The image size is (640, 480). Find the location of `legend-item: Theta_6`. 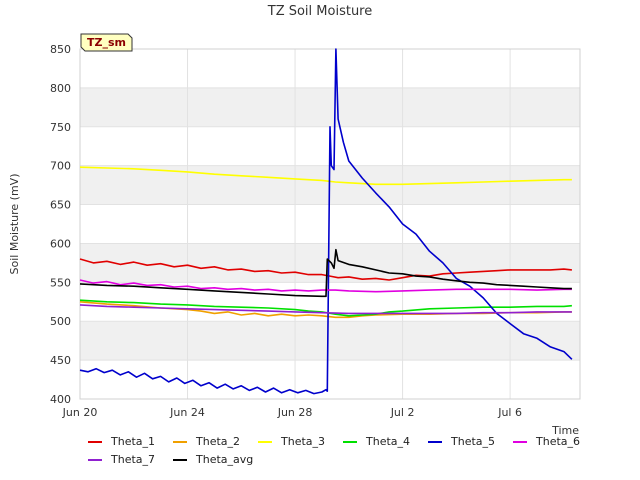

legend-item: Theta_6 is located at coordinates (555, 441).